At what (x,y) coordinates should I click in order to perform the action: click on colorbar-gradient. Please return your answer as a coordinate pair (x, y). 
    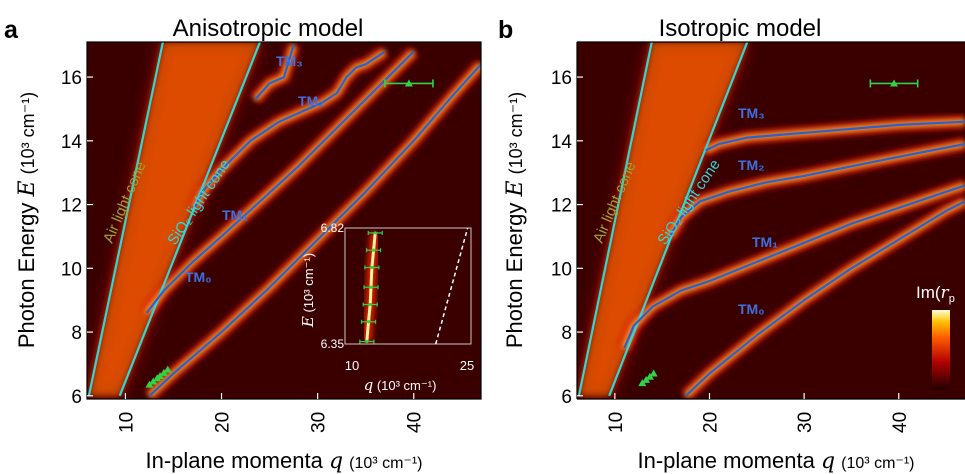
    Looking at the image, I should click on (941, 350).